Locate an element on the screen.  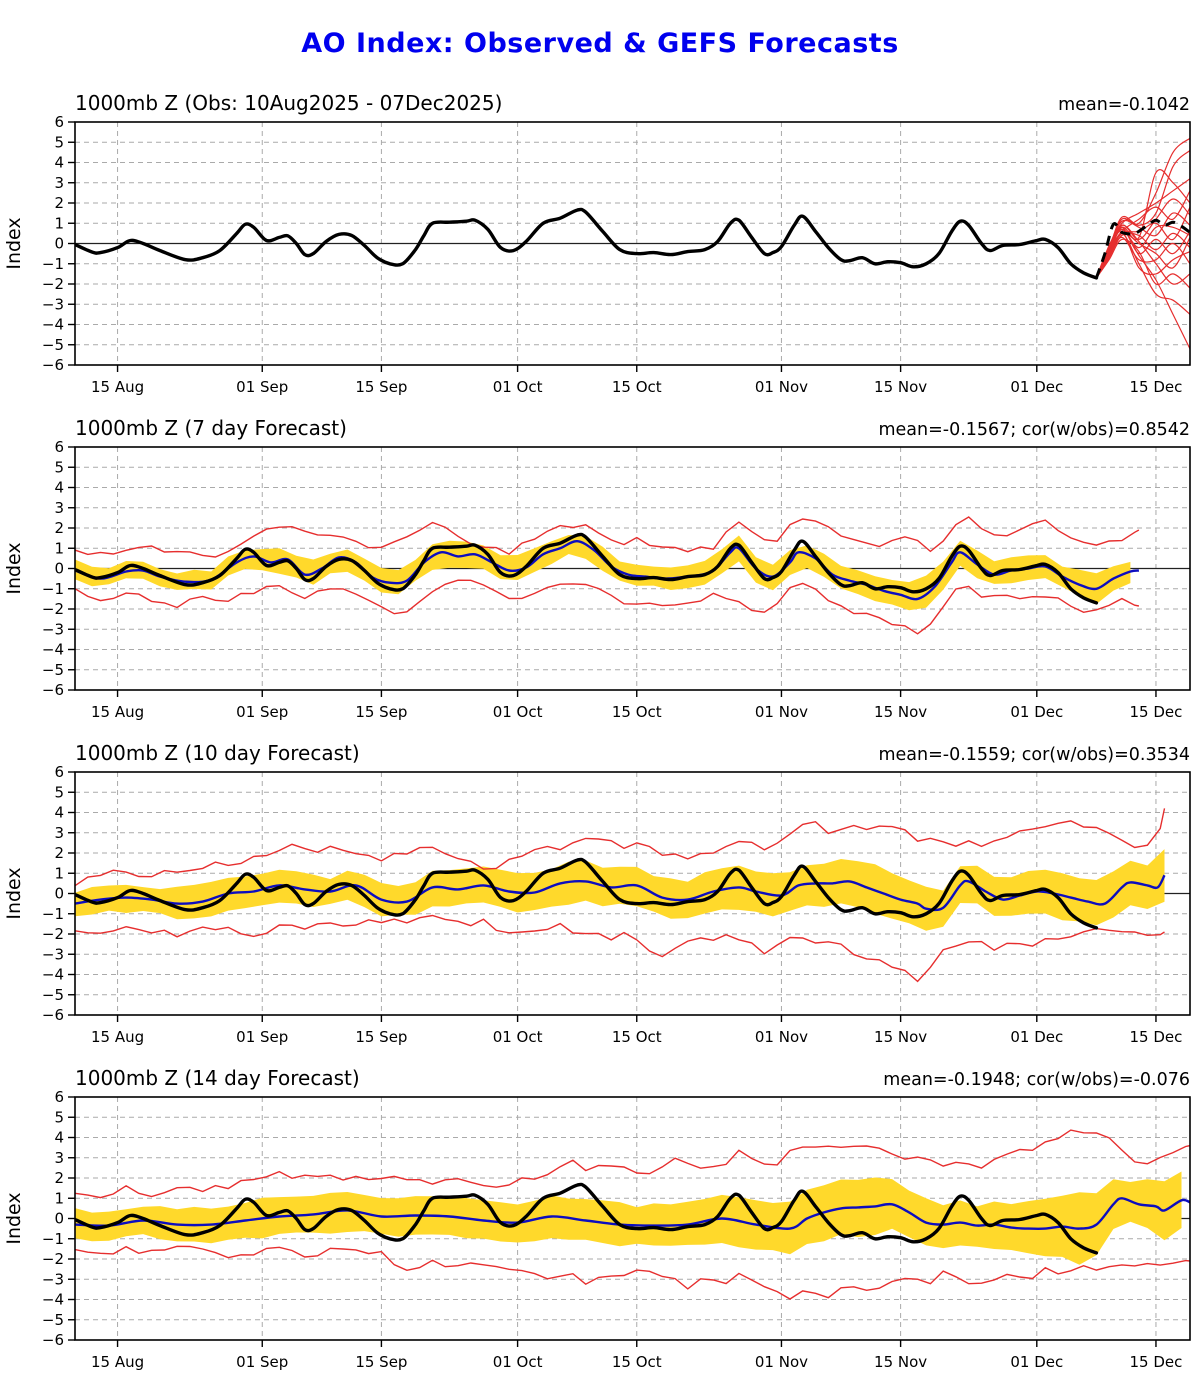
panel-10day-title: 1000mb Z (10 day Forecast) is located at coordinates (217, 753).